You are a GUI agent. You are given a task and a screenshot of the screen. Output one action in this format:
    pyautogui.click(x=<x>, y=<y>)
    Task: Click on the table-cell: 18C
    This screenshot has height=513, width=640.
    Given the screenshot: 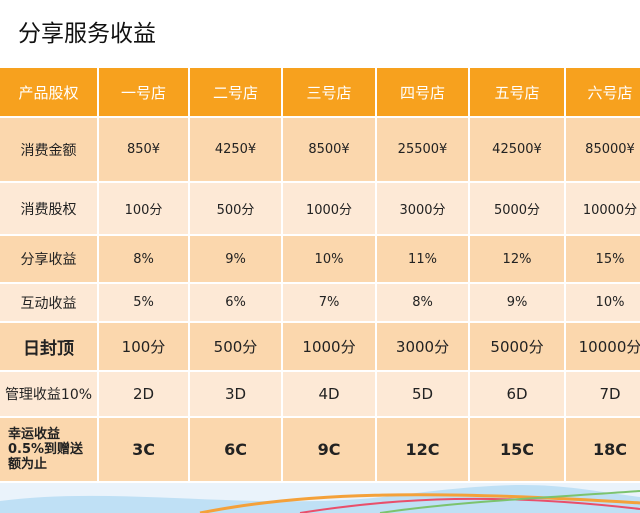 What is the action you would take?
    pyautogui.click(x=603, y=450)
    